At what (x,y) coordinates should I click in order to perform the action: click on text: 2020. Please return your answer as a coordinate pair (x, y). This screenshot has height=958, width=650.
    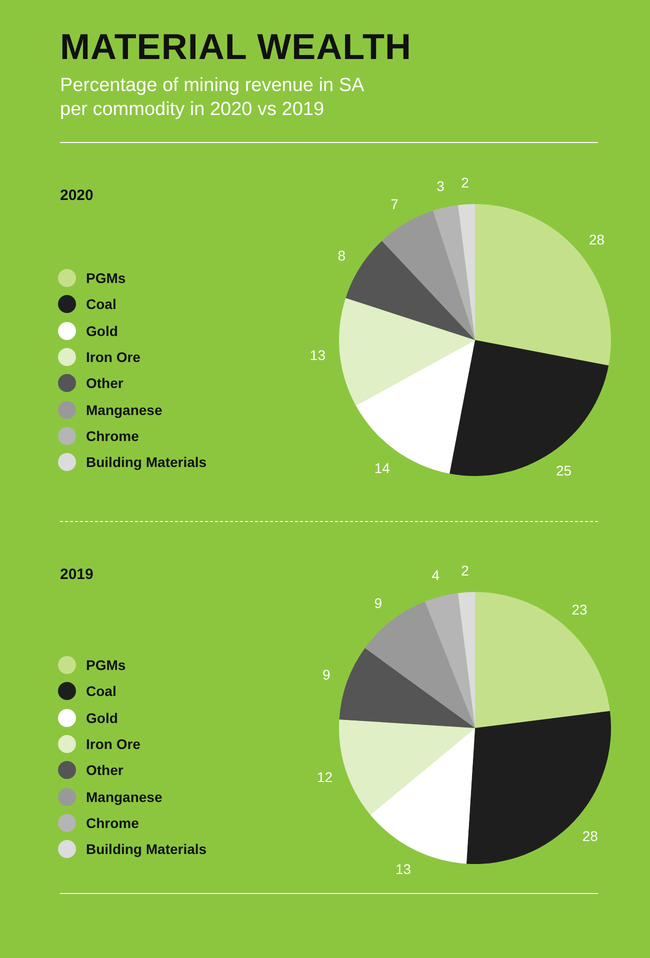
    Looking at the image, I should click on (77, 195).